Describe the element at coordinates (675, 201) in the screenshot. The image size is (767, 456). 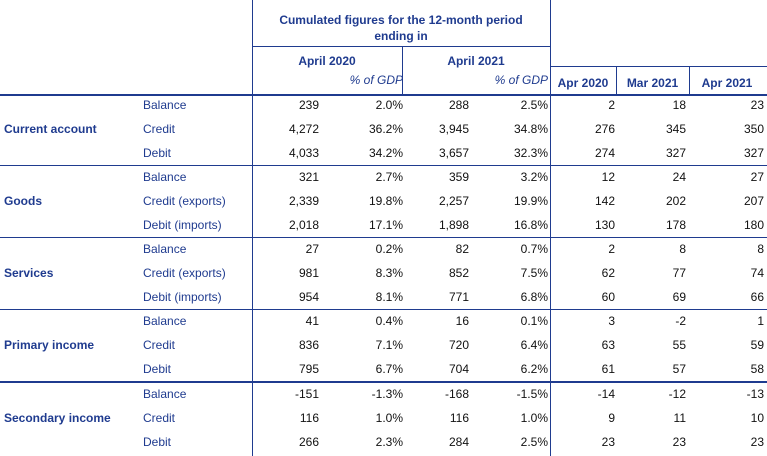
I see `cell-monthly-mar2021: 202` at that location.